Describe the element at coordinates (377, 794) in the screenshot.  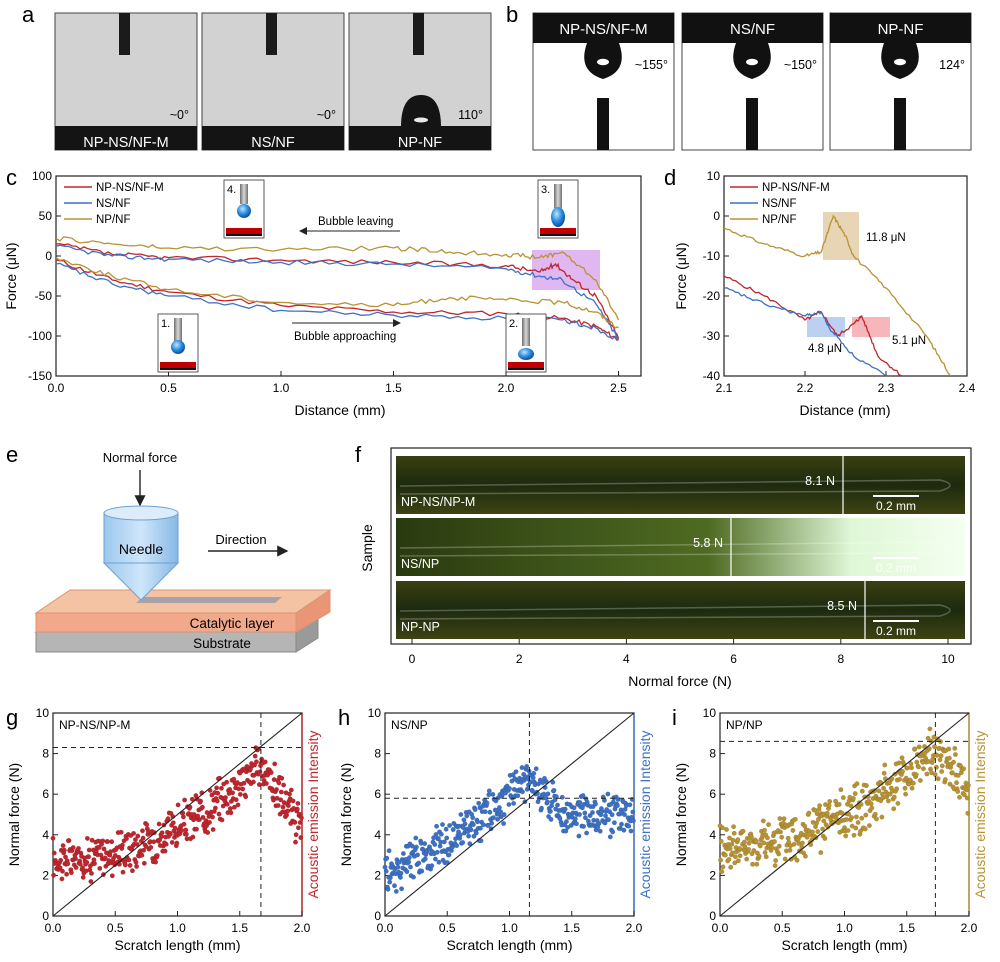
I see `y-tick-label: 6` at that location.